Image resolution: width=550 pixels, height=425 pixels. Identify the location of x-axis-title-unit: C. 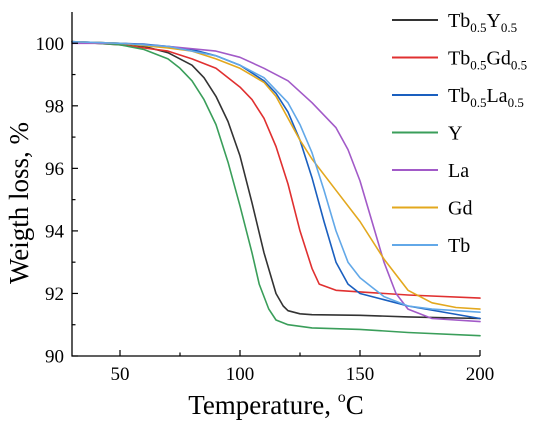
(355, 405).